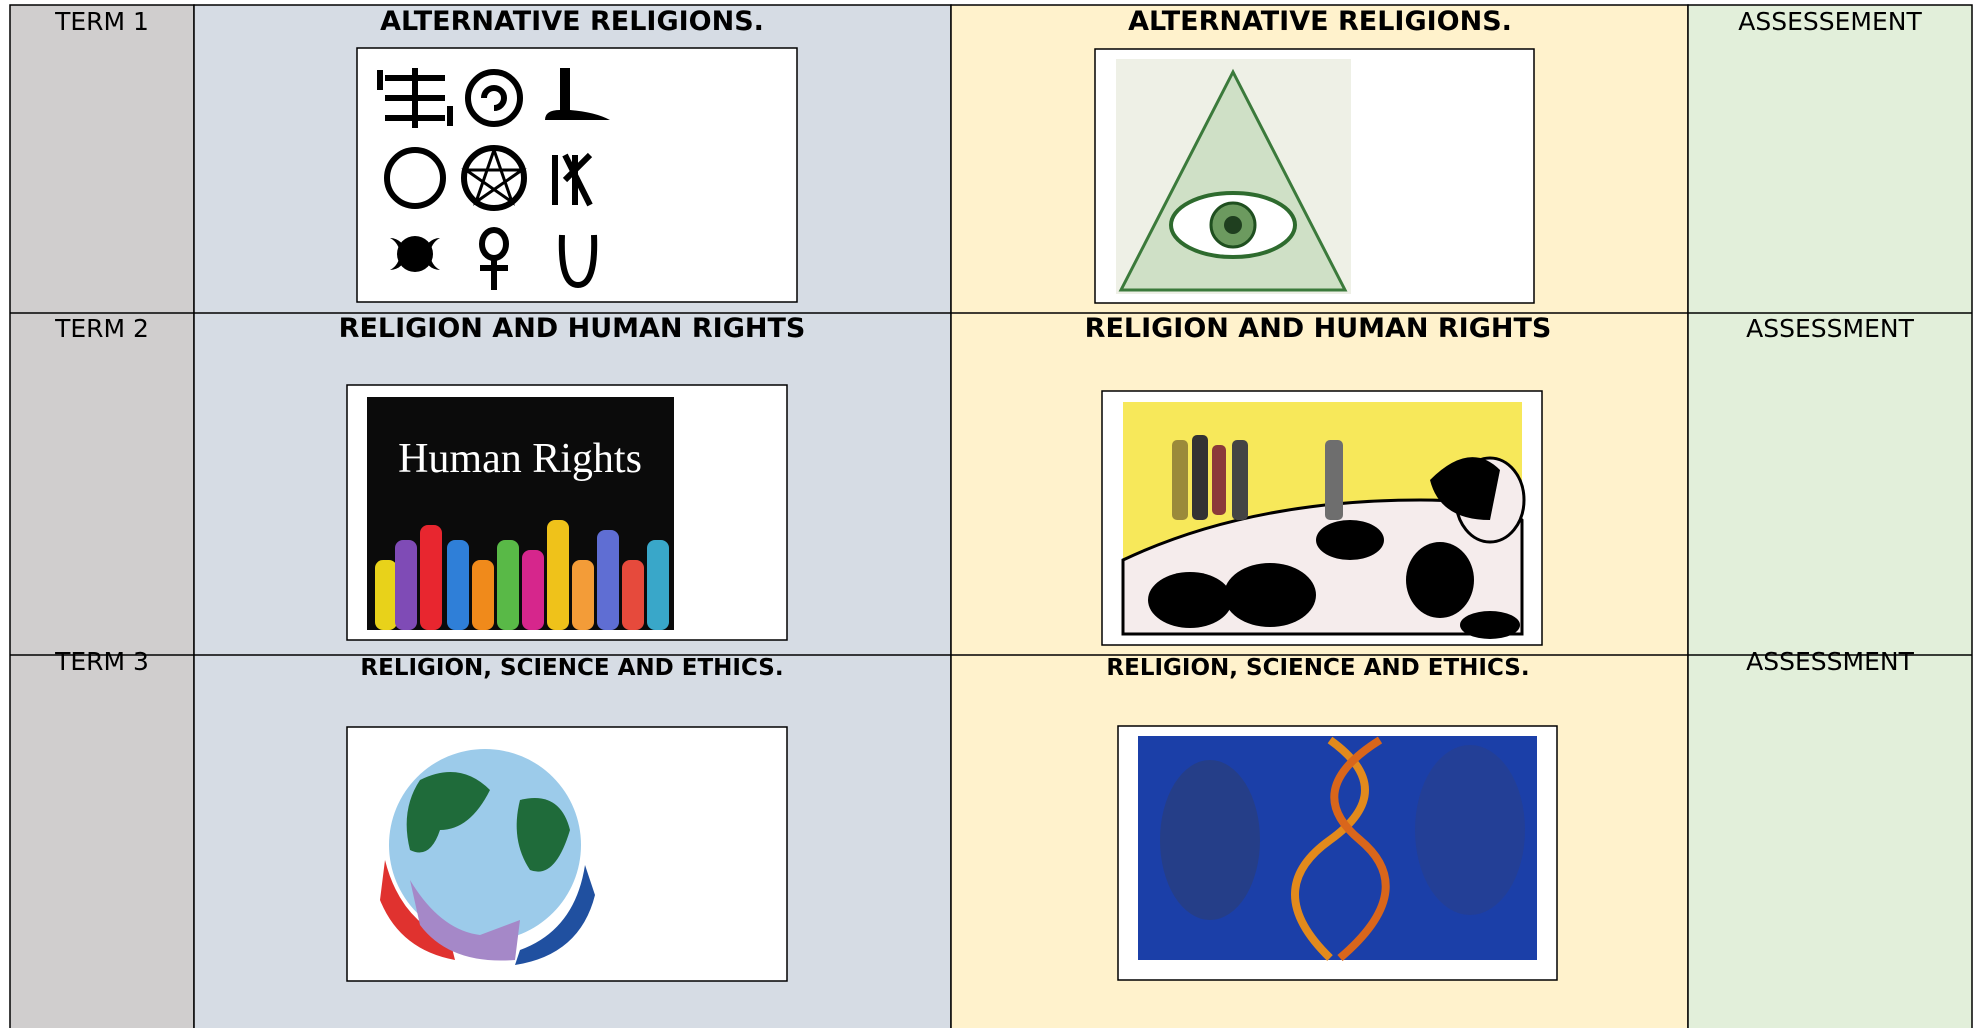 This screenshot has width=1980, height=1028. I want to click on dna-image, so click(1337, 853).